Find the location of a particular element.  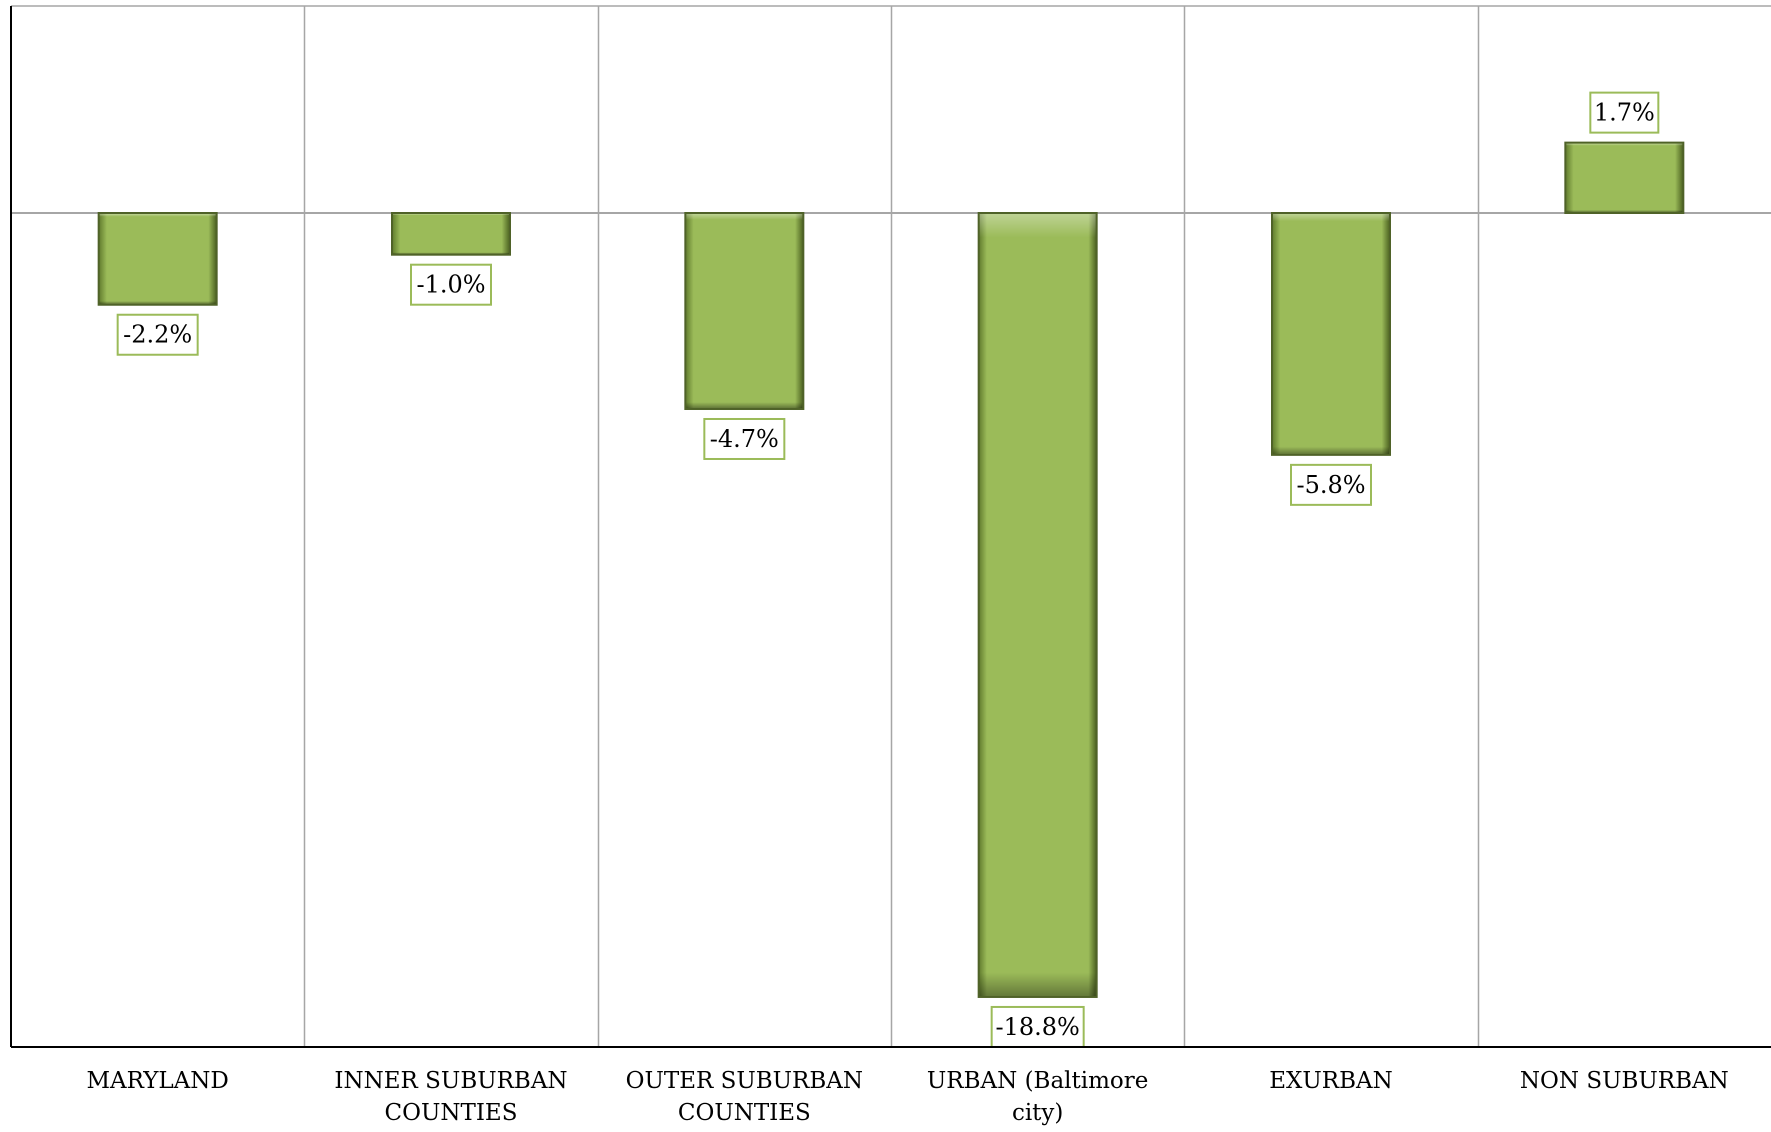

category-label: OUTER SUBURBAN COUNTIES is located at coordinates (744, 1097).